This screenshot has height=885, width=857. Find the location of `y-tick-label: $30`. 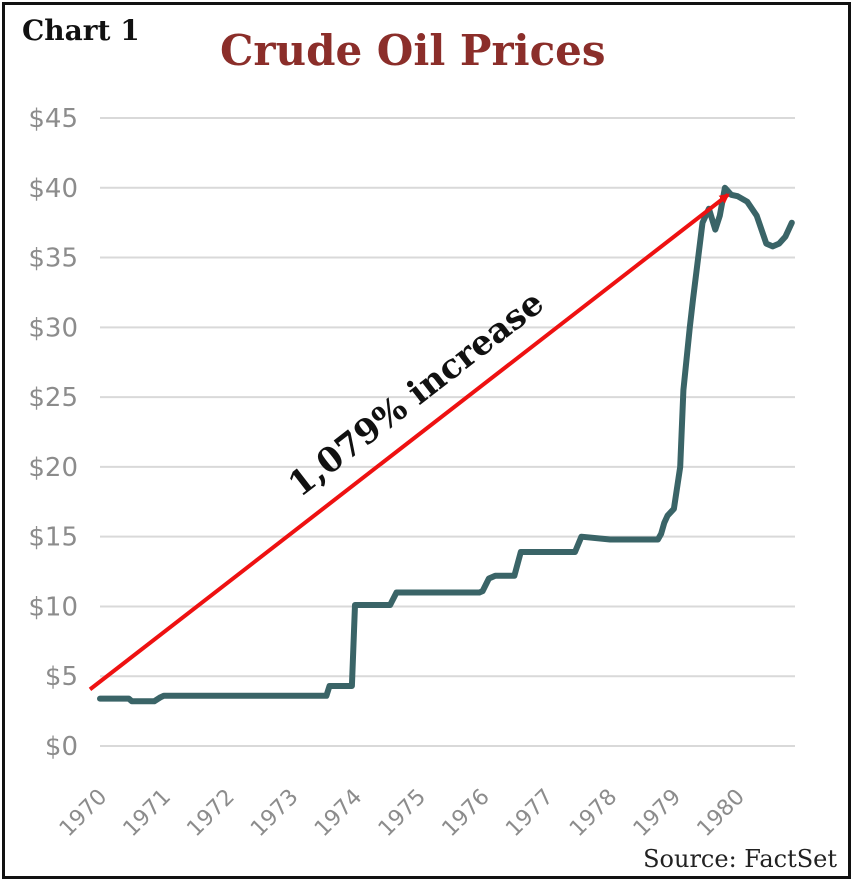

y-tick-label: $30 is located at coordinates (53, 328).